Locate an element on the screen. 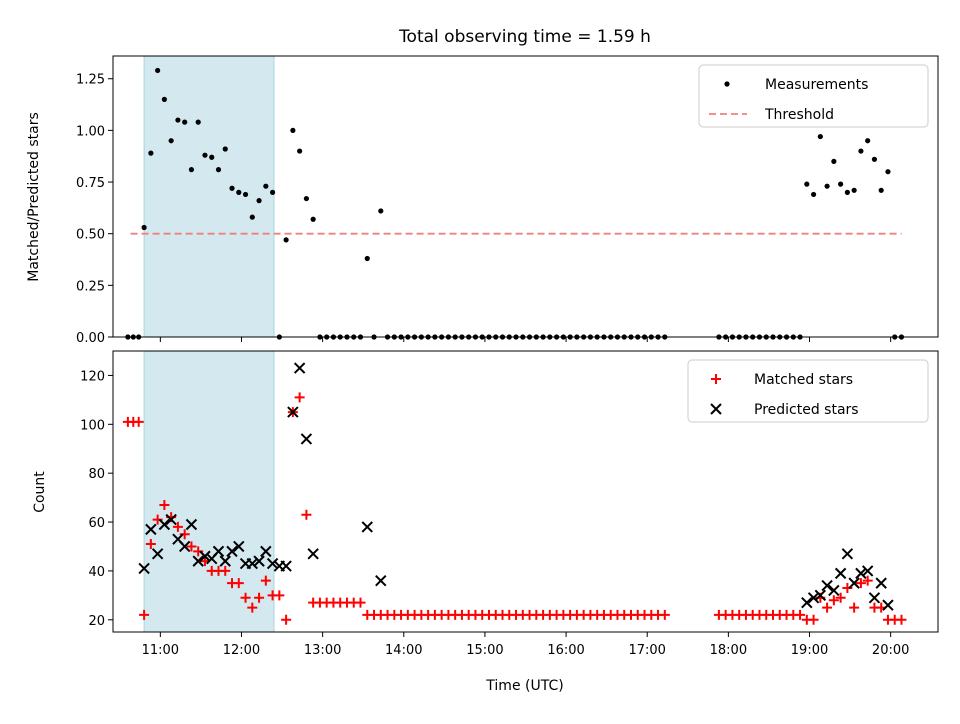 This screenshot has height=724, width=960. x-tick-label: 13:00 is located at coordinates (322, 650).